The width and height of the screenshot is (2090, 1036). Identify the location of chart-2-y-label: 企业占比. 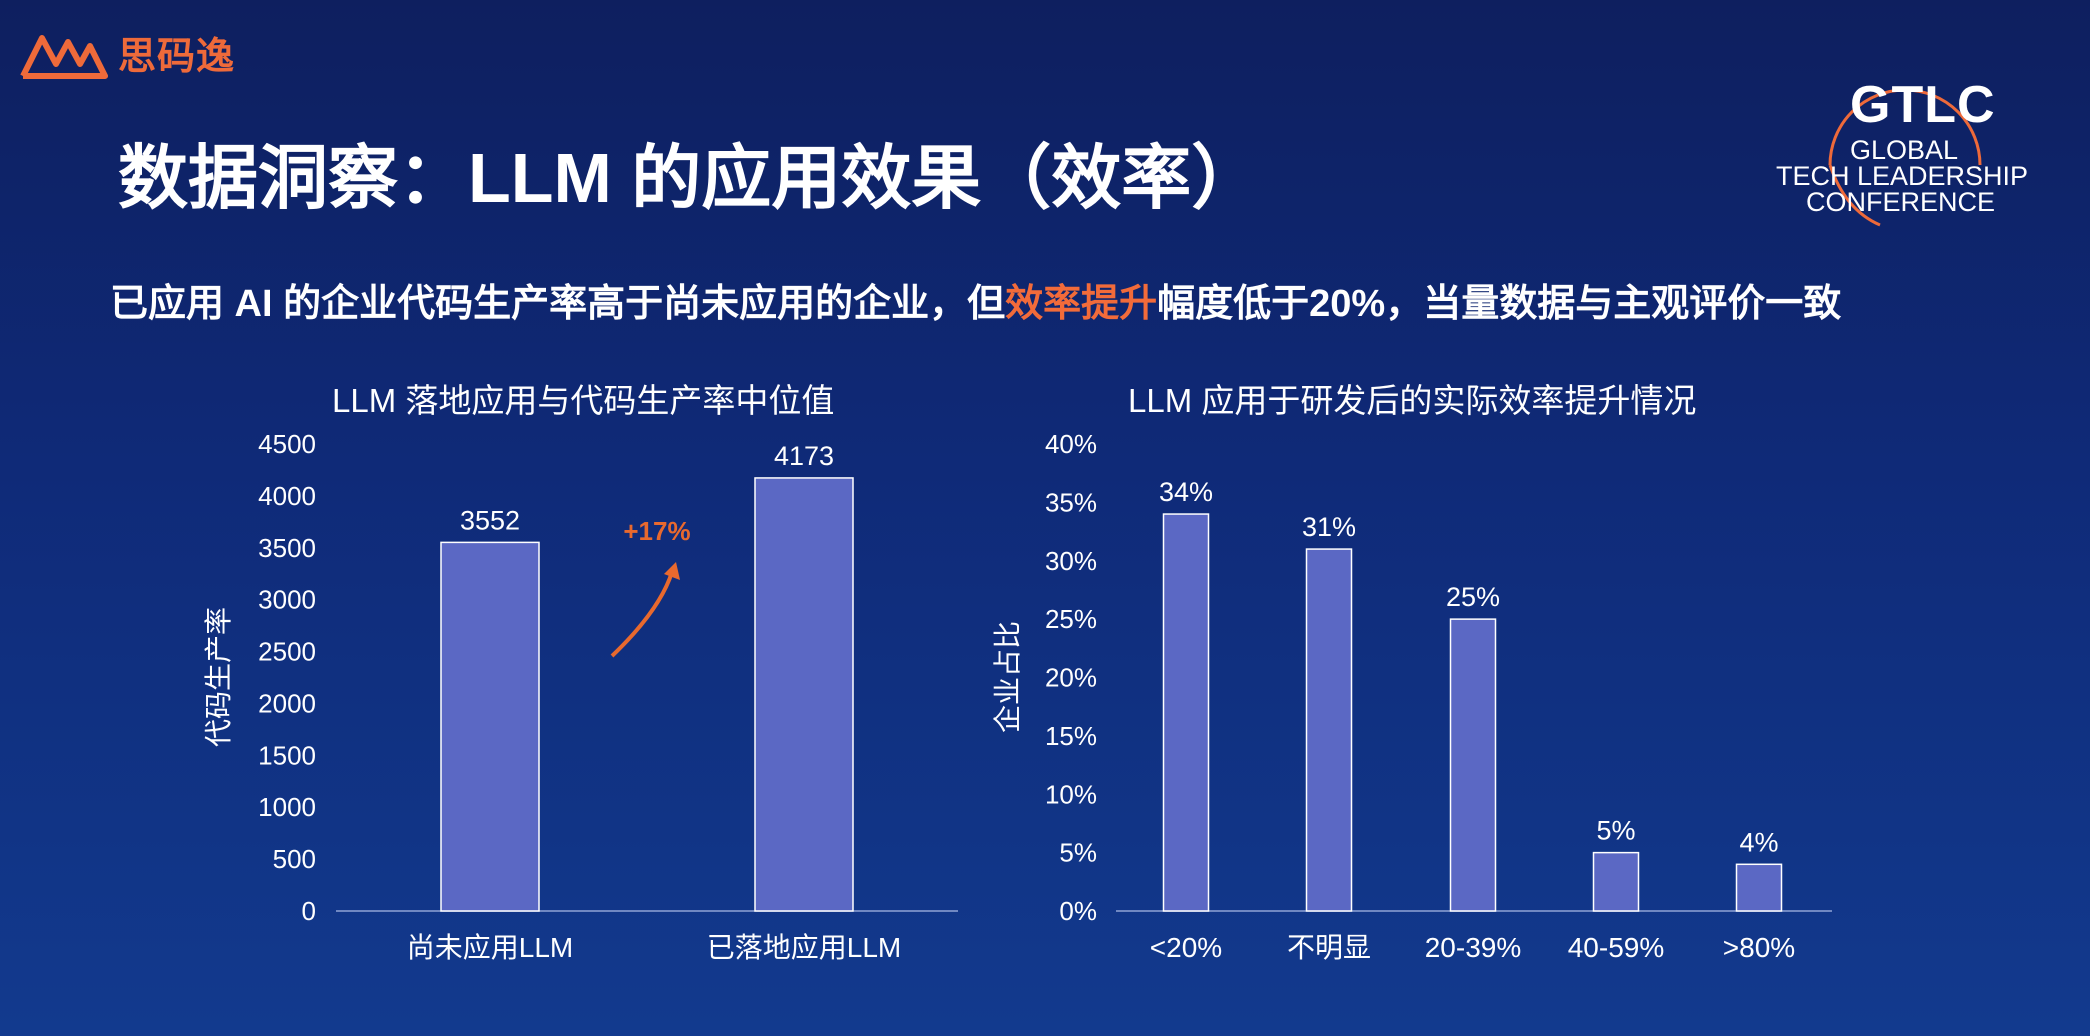
(1007, 677).